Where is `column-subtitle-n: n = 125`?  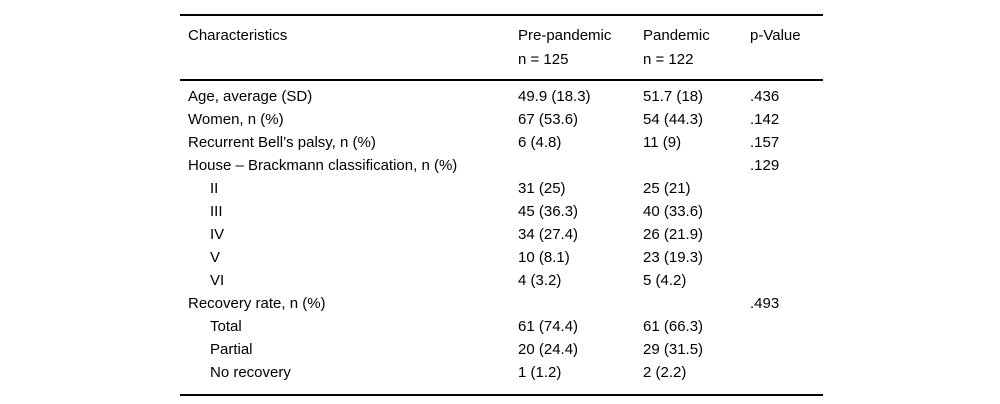
column-subtitle-n: n = 125 is located at coordinates (543, 59).